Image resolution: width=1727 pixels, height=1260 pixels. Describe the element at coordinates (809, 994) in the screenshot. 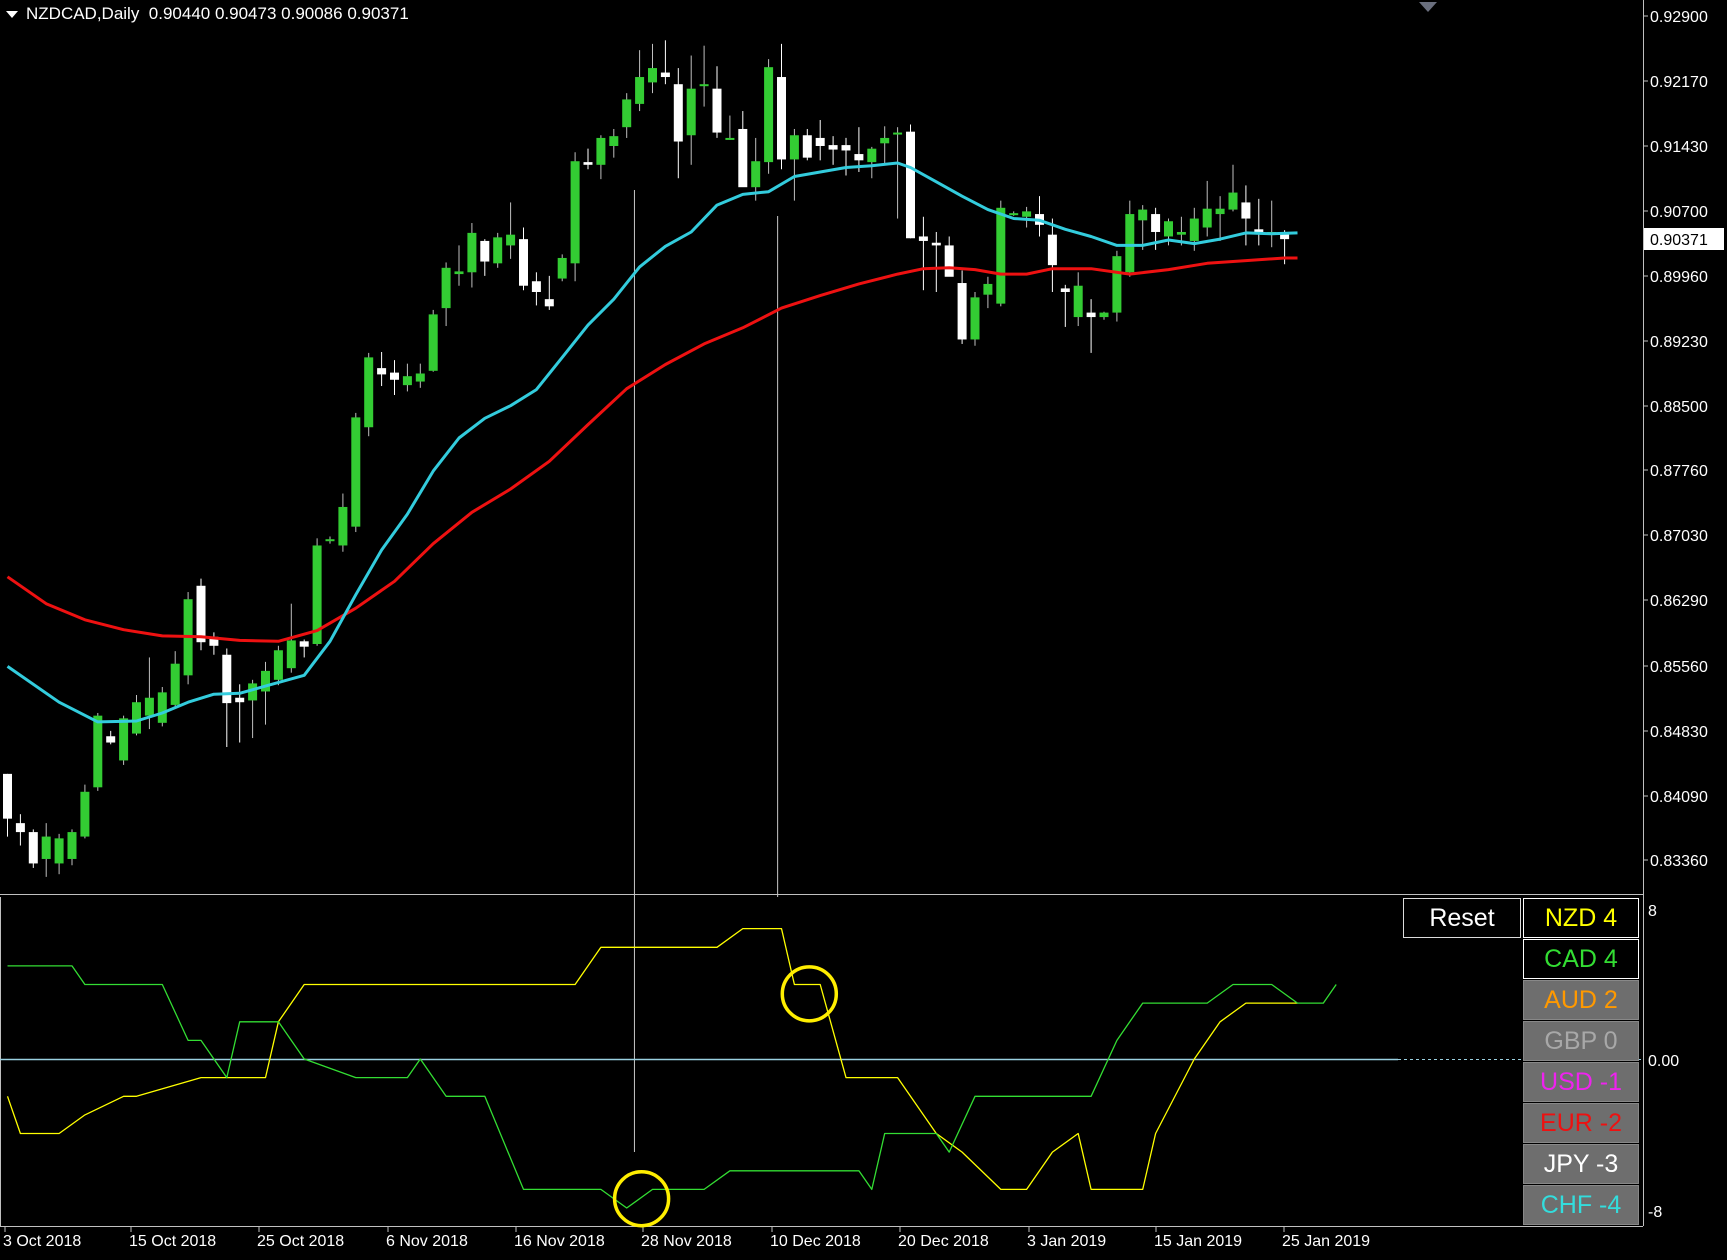

I see `highlight-circle` at that location.